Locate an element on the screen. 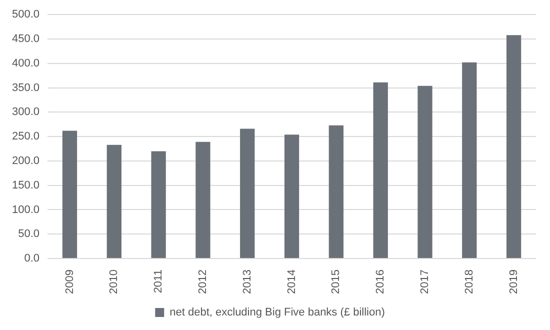  y-tick-label: 150.0 is located at coordinates (26, 185).